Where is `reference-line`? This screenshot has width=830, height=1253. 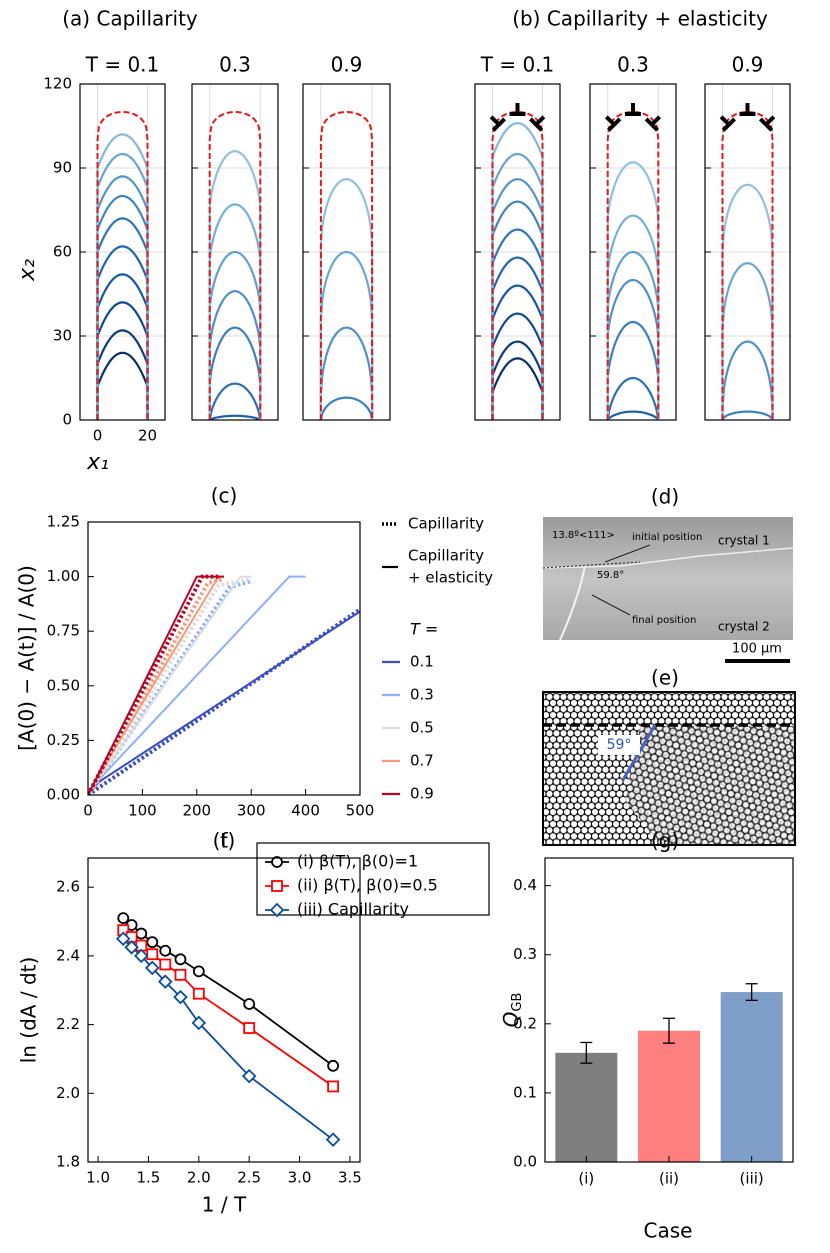 reference-line is located at coordinates (591, 565).